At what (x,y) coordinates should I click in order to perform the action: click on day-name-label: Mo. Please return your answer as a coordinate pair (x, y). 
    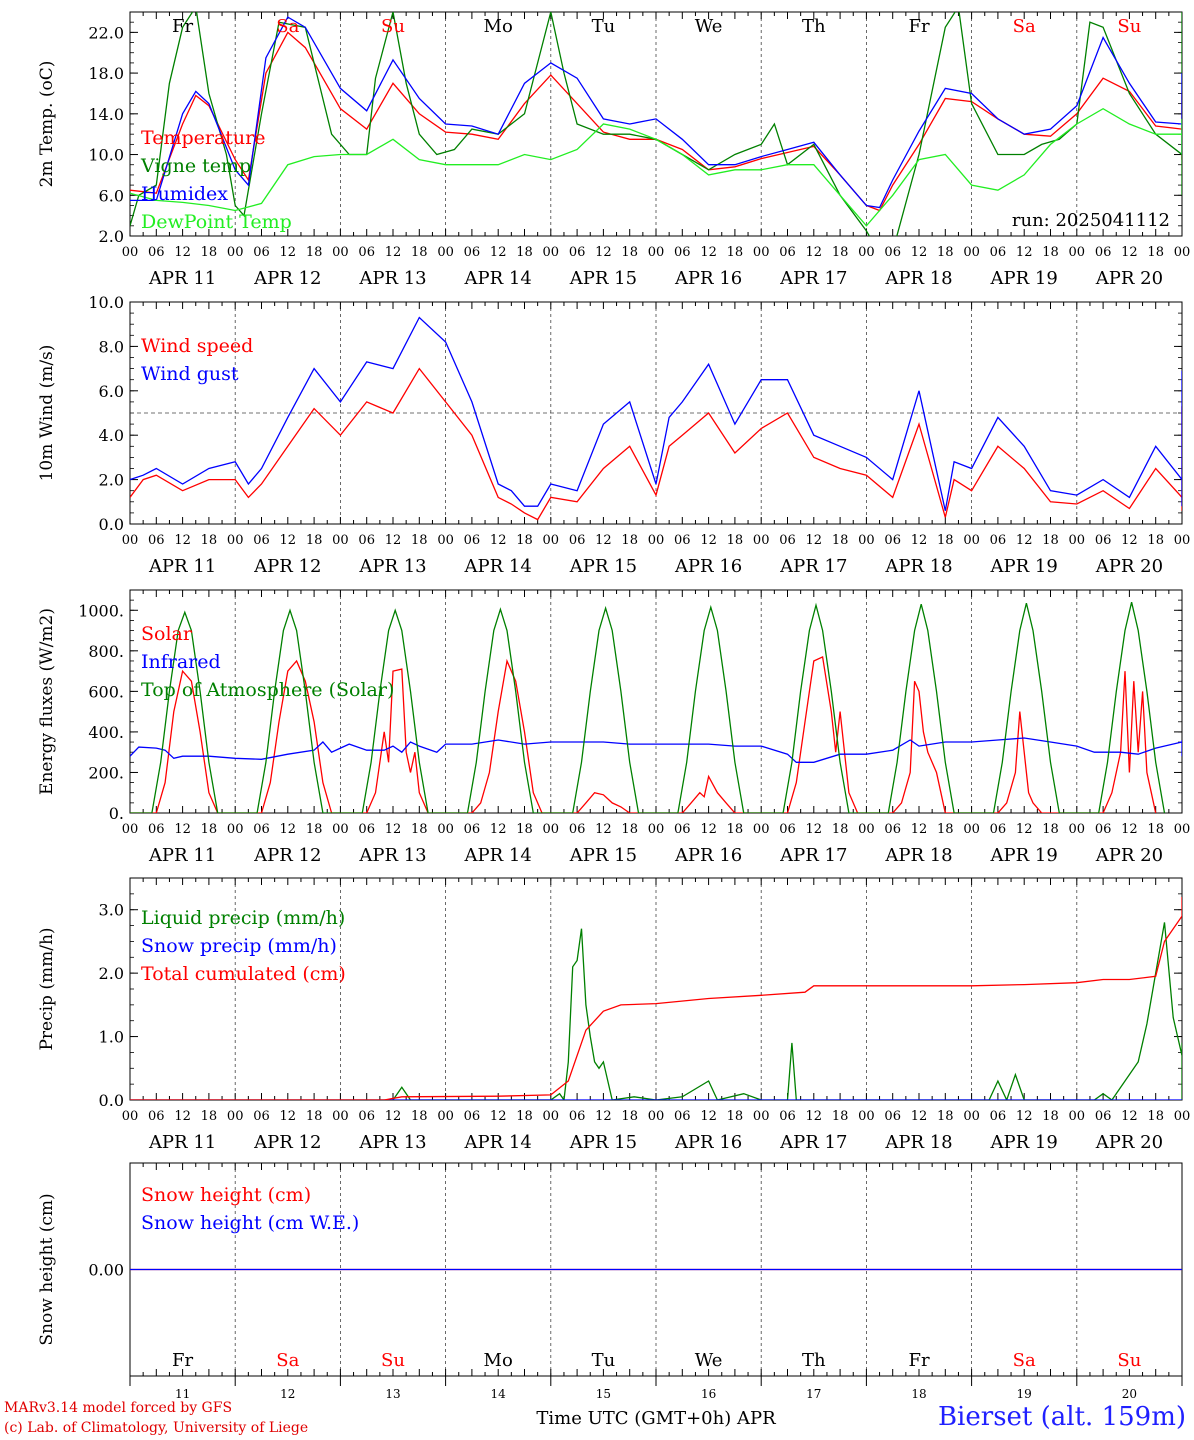
    Looking at the image, I should click on (498, 1360).